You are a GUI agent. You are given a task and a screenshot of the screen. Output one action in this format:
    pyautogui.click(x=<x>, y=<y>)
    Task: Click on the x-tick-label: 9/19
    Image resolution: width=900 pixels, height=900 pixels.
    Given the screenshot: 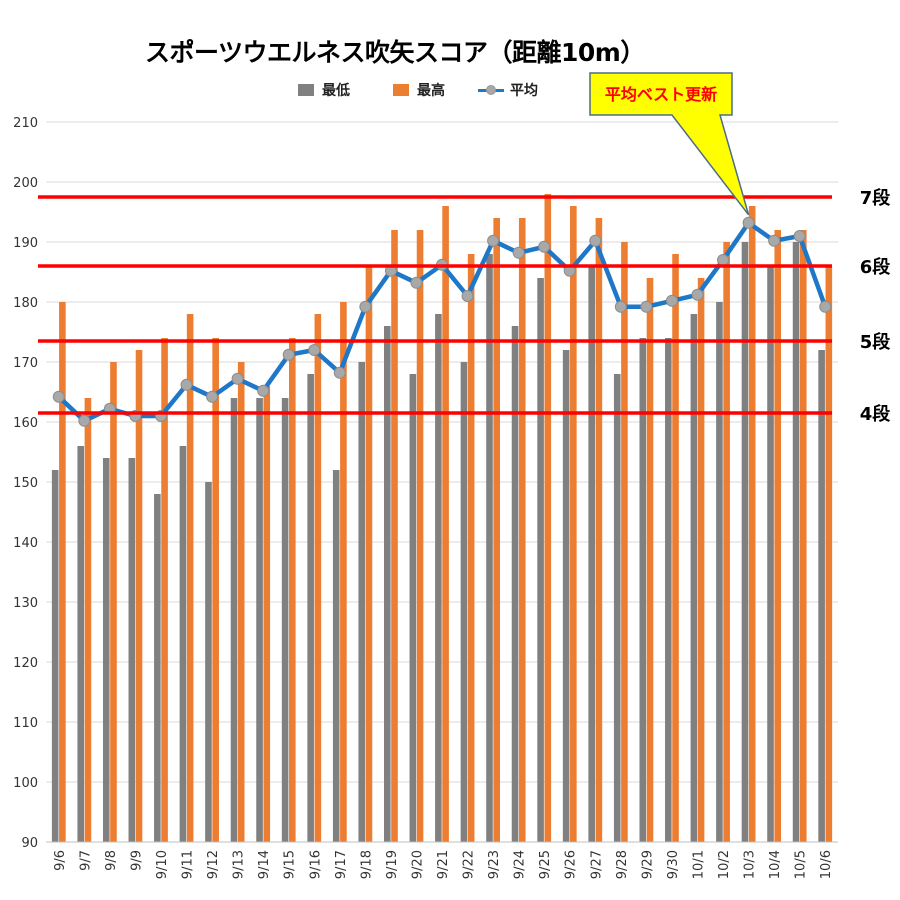 What is the action you would take?
    pyautogui.click(x=392, y=864)
    